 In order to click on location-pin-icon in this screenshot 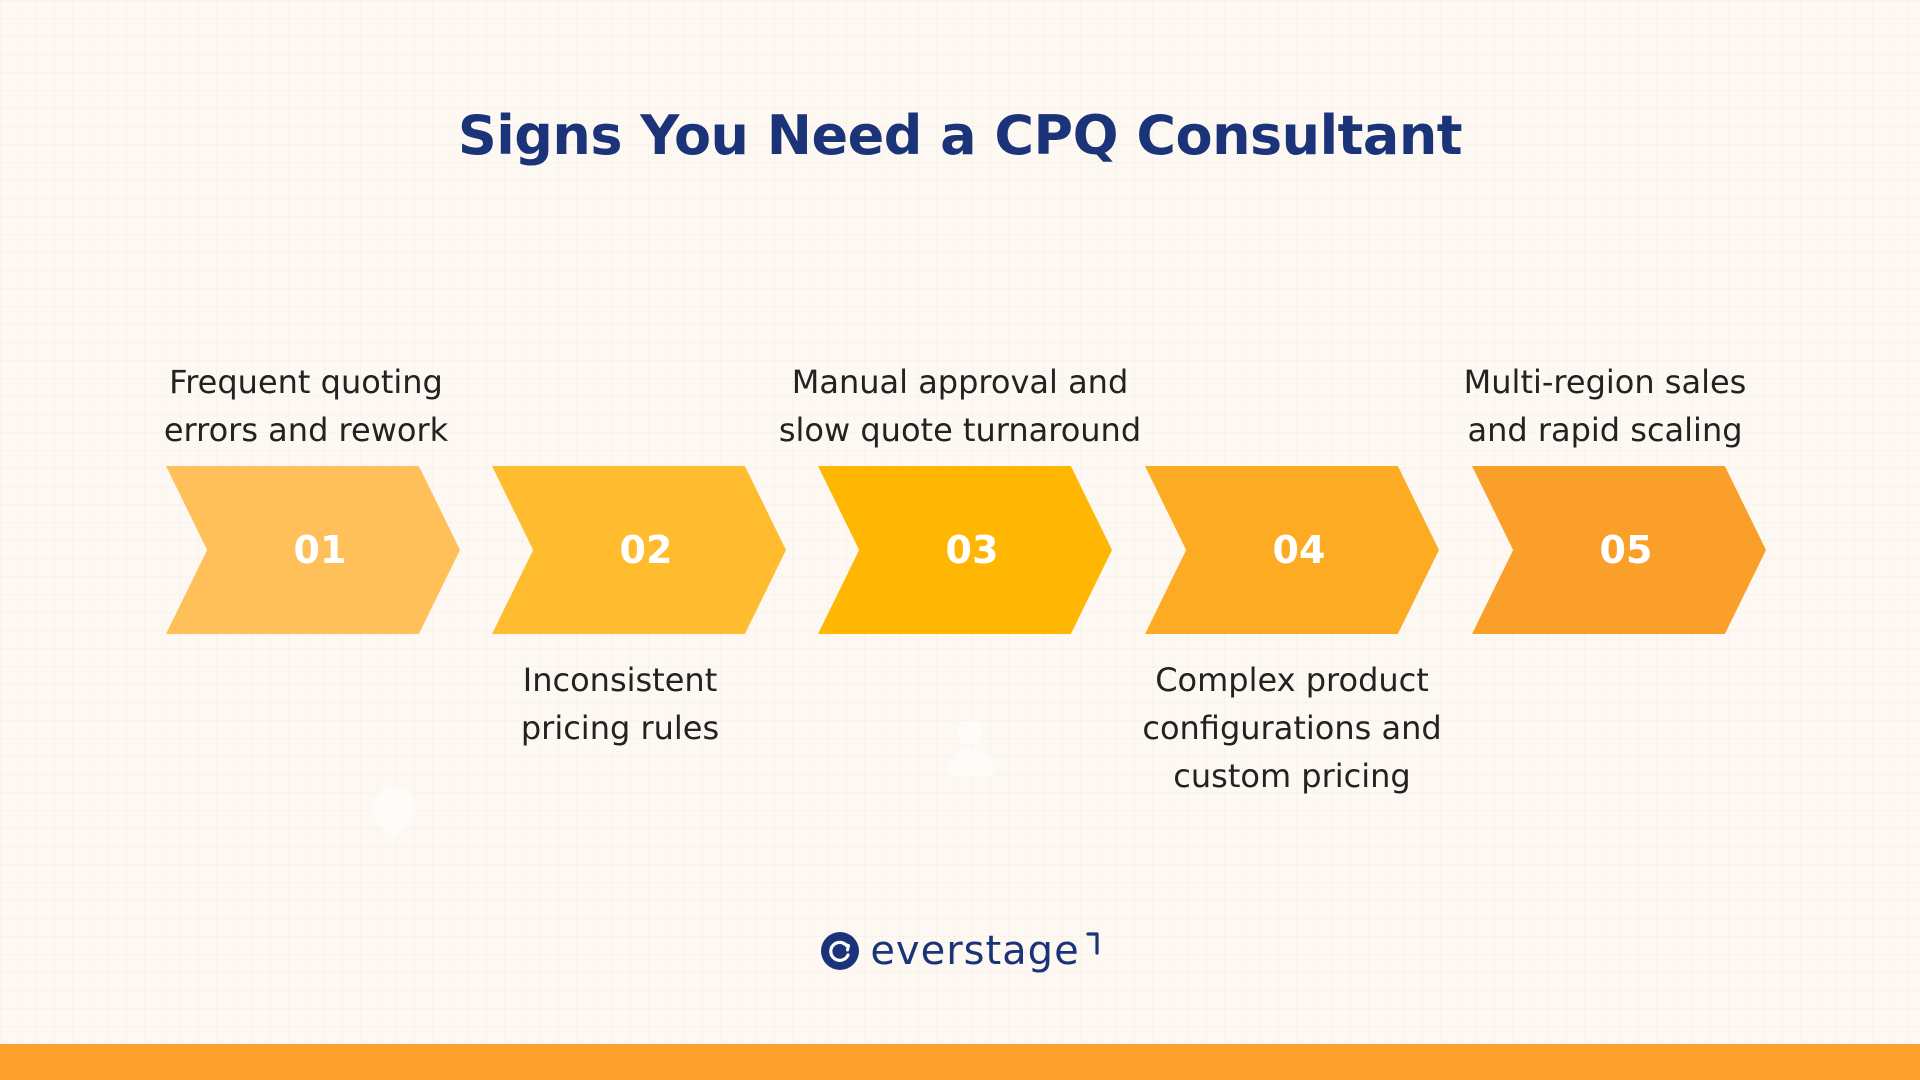, I will do `click(394, 808)`.